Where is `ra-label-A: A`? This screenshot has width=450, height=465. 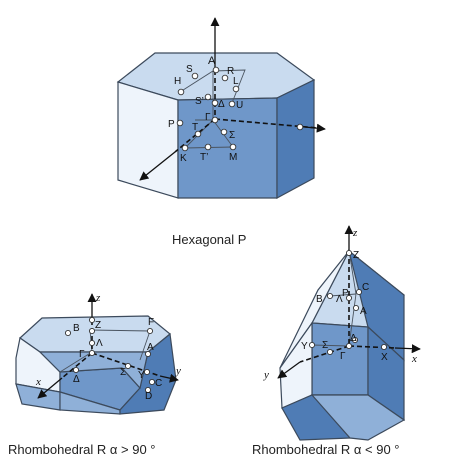
ra-label-A: A is located at coordinates (363, 311).